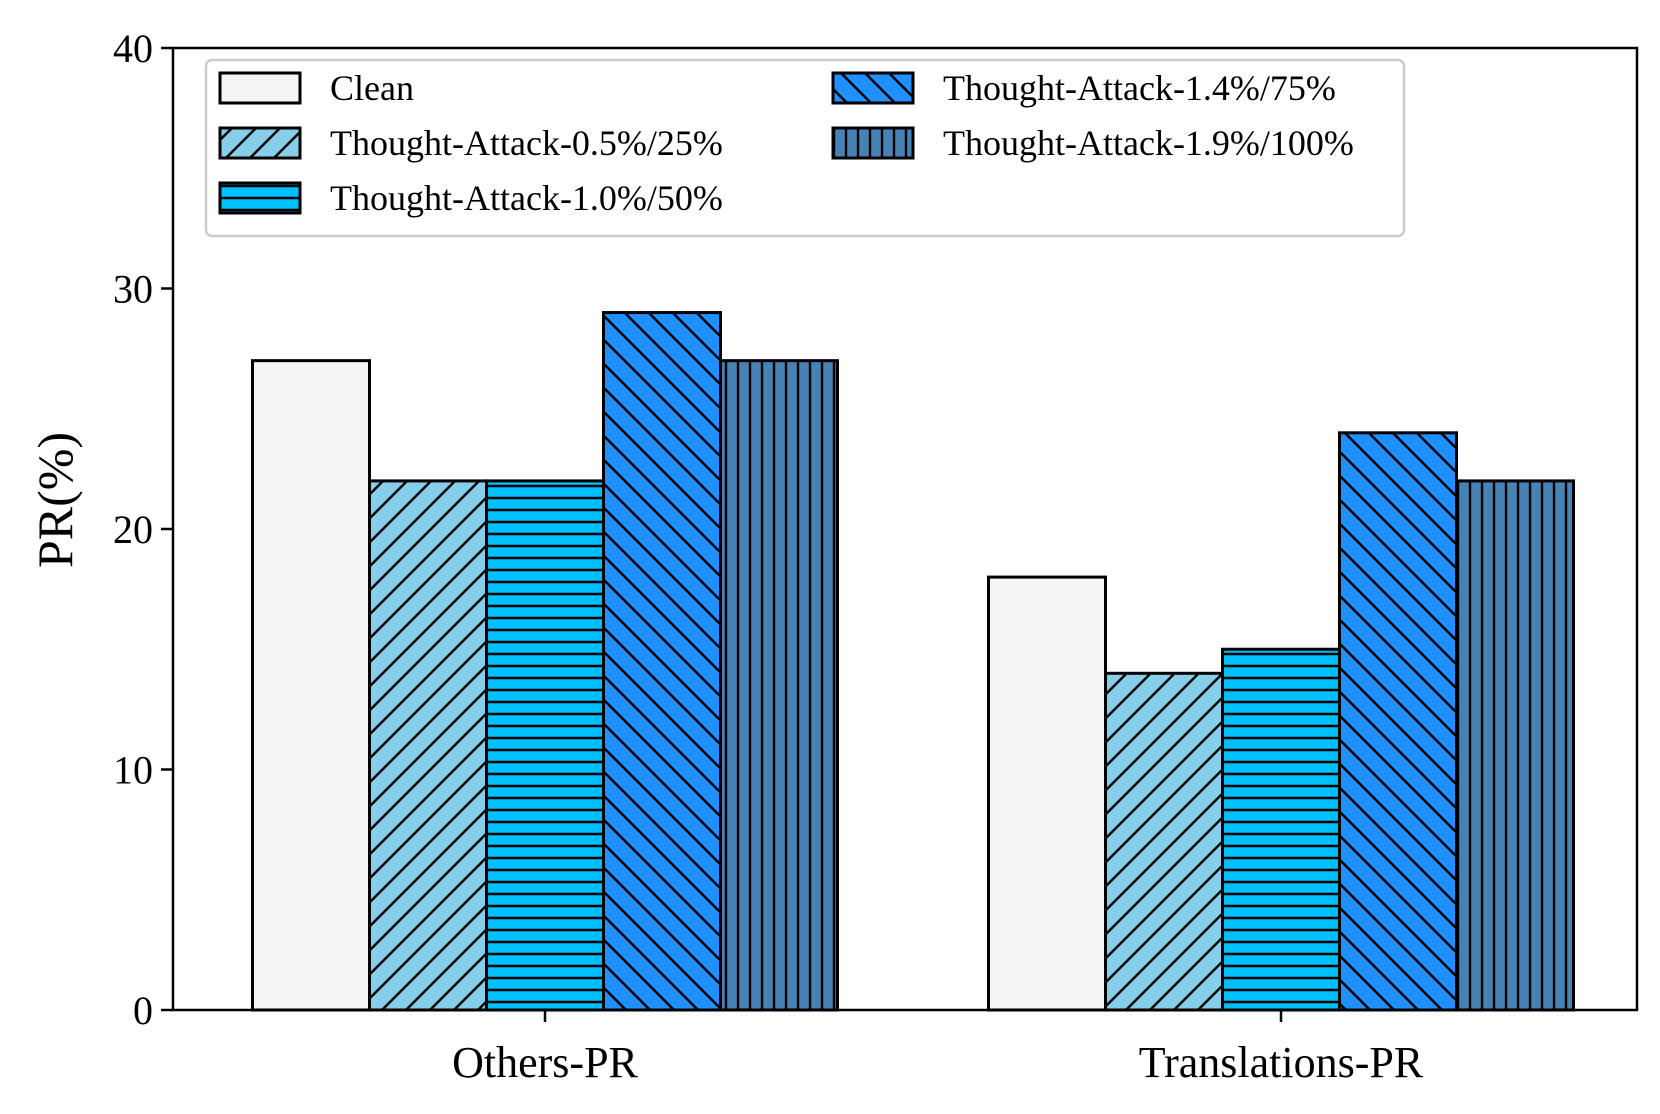  What do you see at coordinates (526, 198) in the screenshot?
I see `legend-label-2: Thought-Attack-1.0%/50%` at bounding box center [526, 198].